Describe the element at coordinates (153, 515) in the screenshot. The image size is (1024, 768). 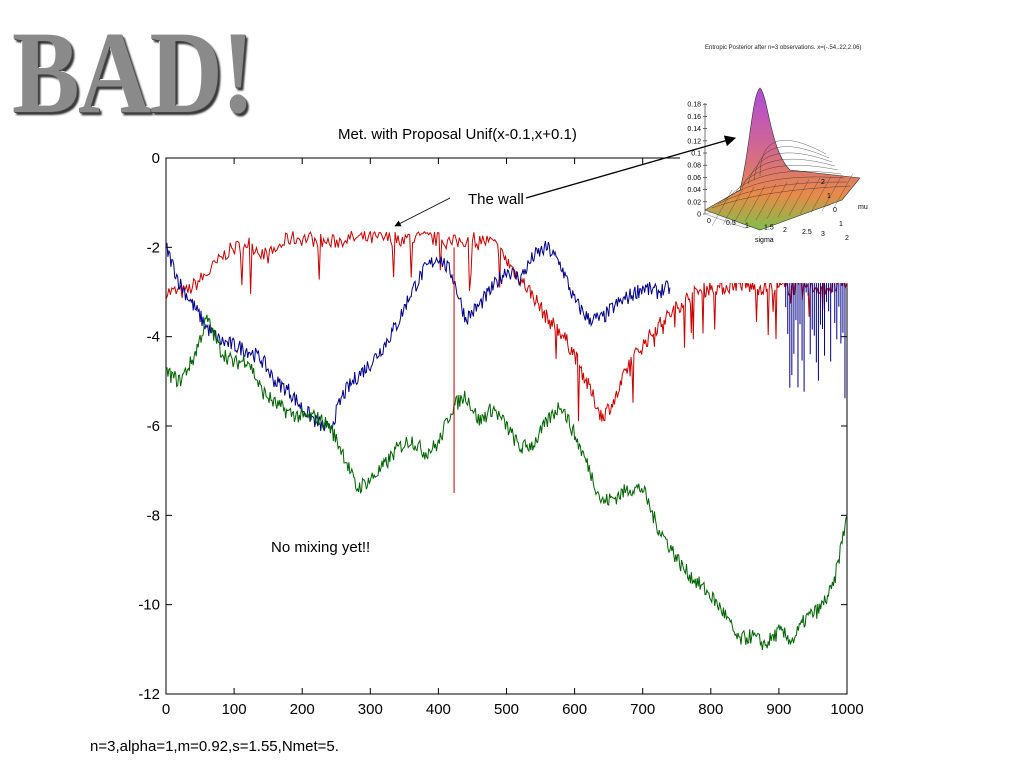
I see `y-tick-label: -8` at that location.